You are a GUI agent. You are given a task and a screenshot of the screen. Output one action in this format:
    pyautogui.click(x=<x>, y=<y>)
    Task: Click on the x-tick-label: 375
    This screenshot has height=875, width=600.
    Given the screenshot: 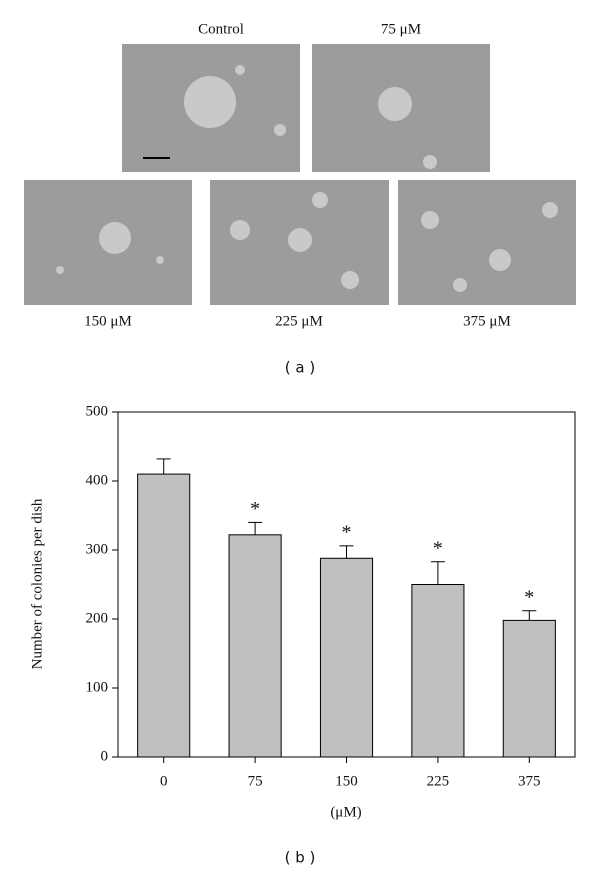 What is the action you would take?
    pyautogui.click(x=529, y=781)
    